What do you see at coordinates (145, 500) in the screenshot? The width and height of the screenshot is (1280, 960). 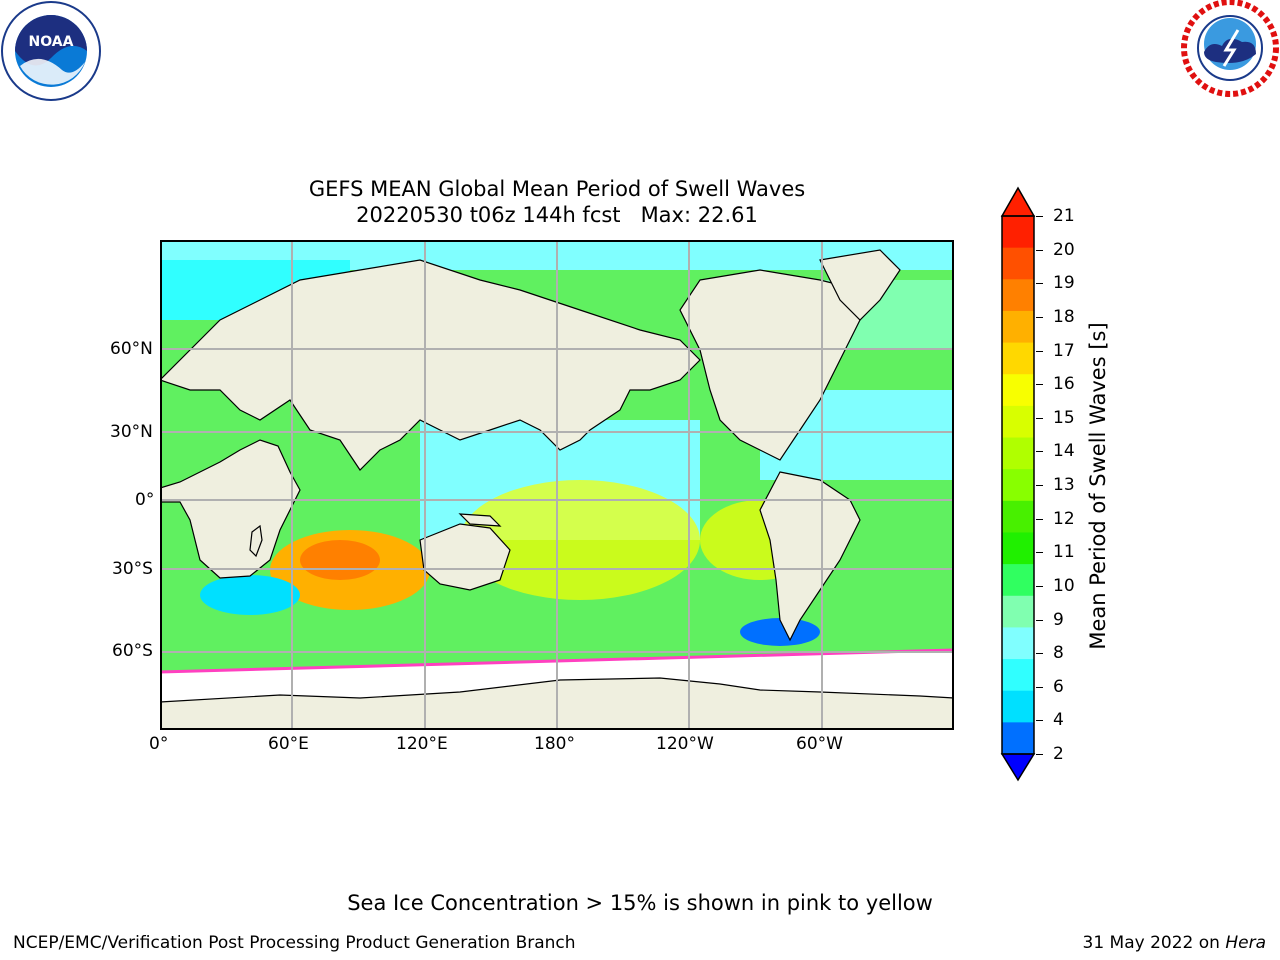 I see `y-tick-2: 0°` at bounding box center [145, 500].